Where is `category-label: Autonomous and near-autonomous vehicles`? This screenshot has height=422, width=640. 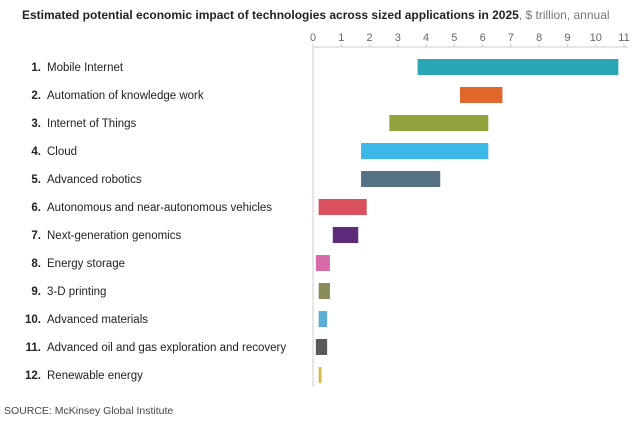 category-label: Autonomous and near-autonomous vehicles is located at coordinates (159, 208).